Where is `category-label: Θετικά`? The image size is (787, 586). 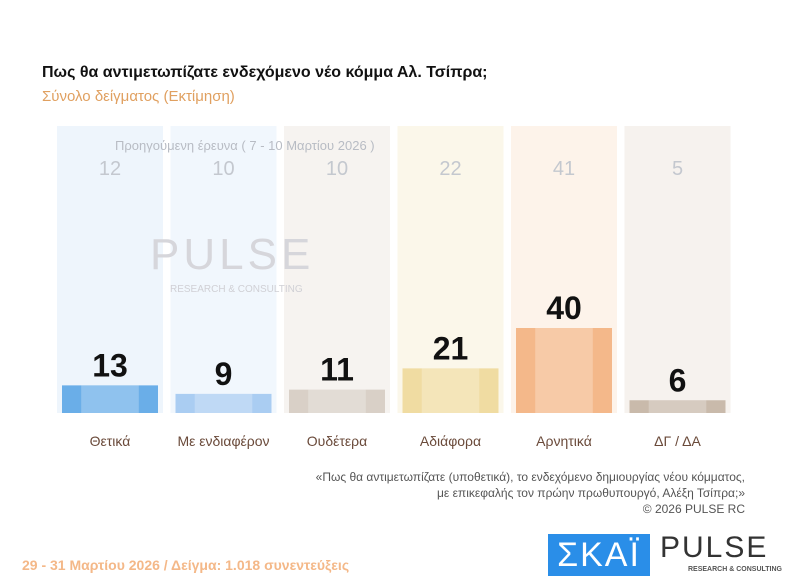 category-label: Θετικά is located at coordinates (110, 441).